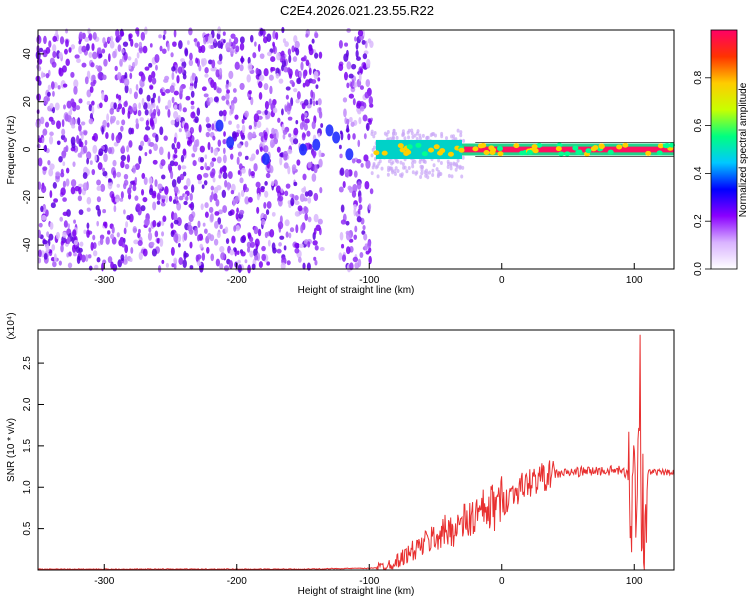  What do you see at coordinates (329, 130) in the screenshot?
I see `spectrogram-blob` at bounding box center [329, 130].